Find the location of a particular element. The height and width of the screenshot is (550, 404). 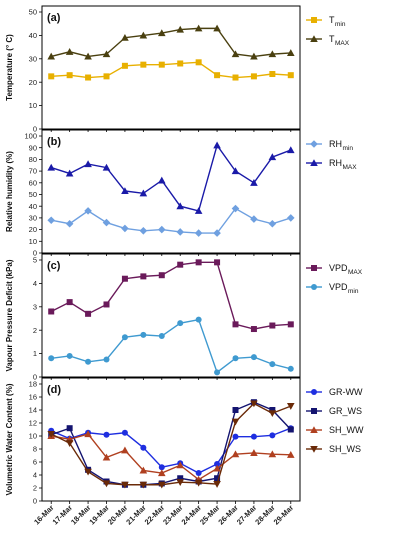

y-tick-label: 70 is located at coordinates (33, 171).